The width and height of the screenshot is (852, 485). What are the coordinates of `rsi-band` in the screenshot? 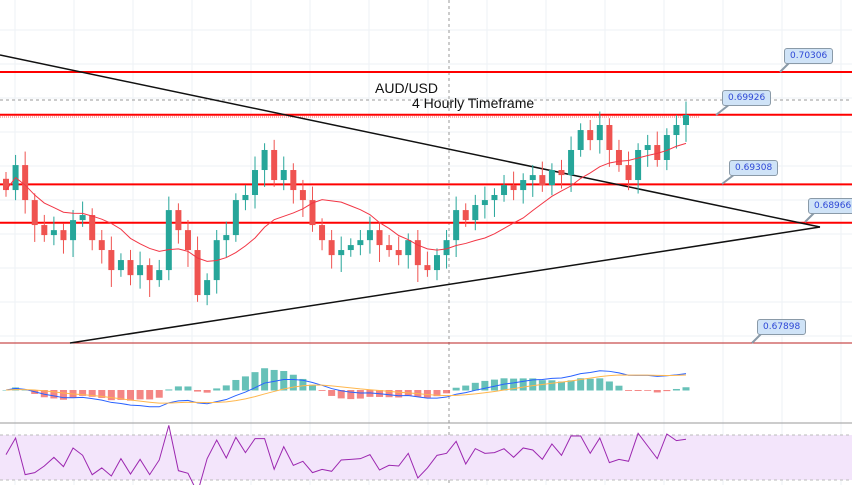 It's located at (426, 457).